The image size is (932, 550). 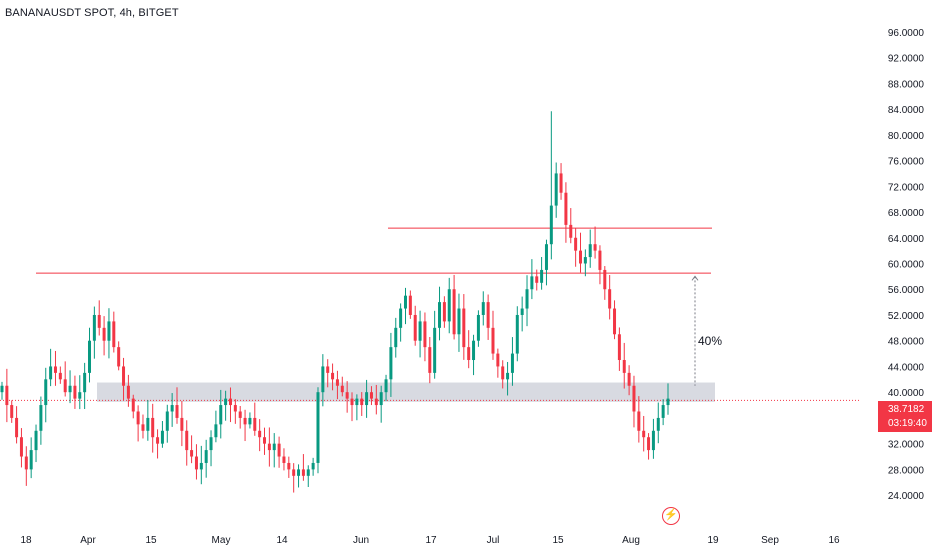 What do you see at coordinates (905, 416) in the screenshot?
I see `current-price-badge: 38.7182 03:19:40` at bounding box center [905, 416].